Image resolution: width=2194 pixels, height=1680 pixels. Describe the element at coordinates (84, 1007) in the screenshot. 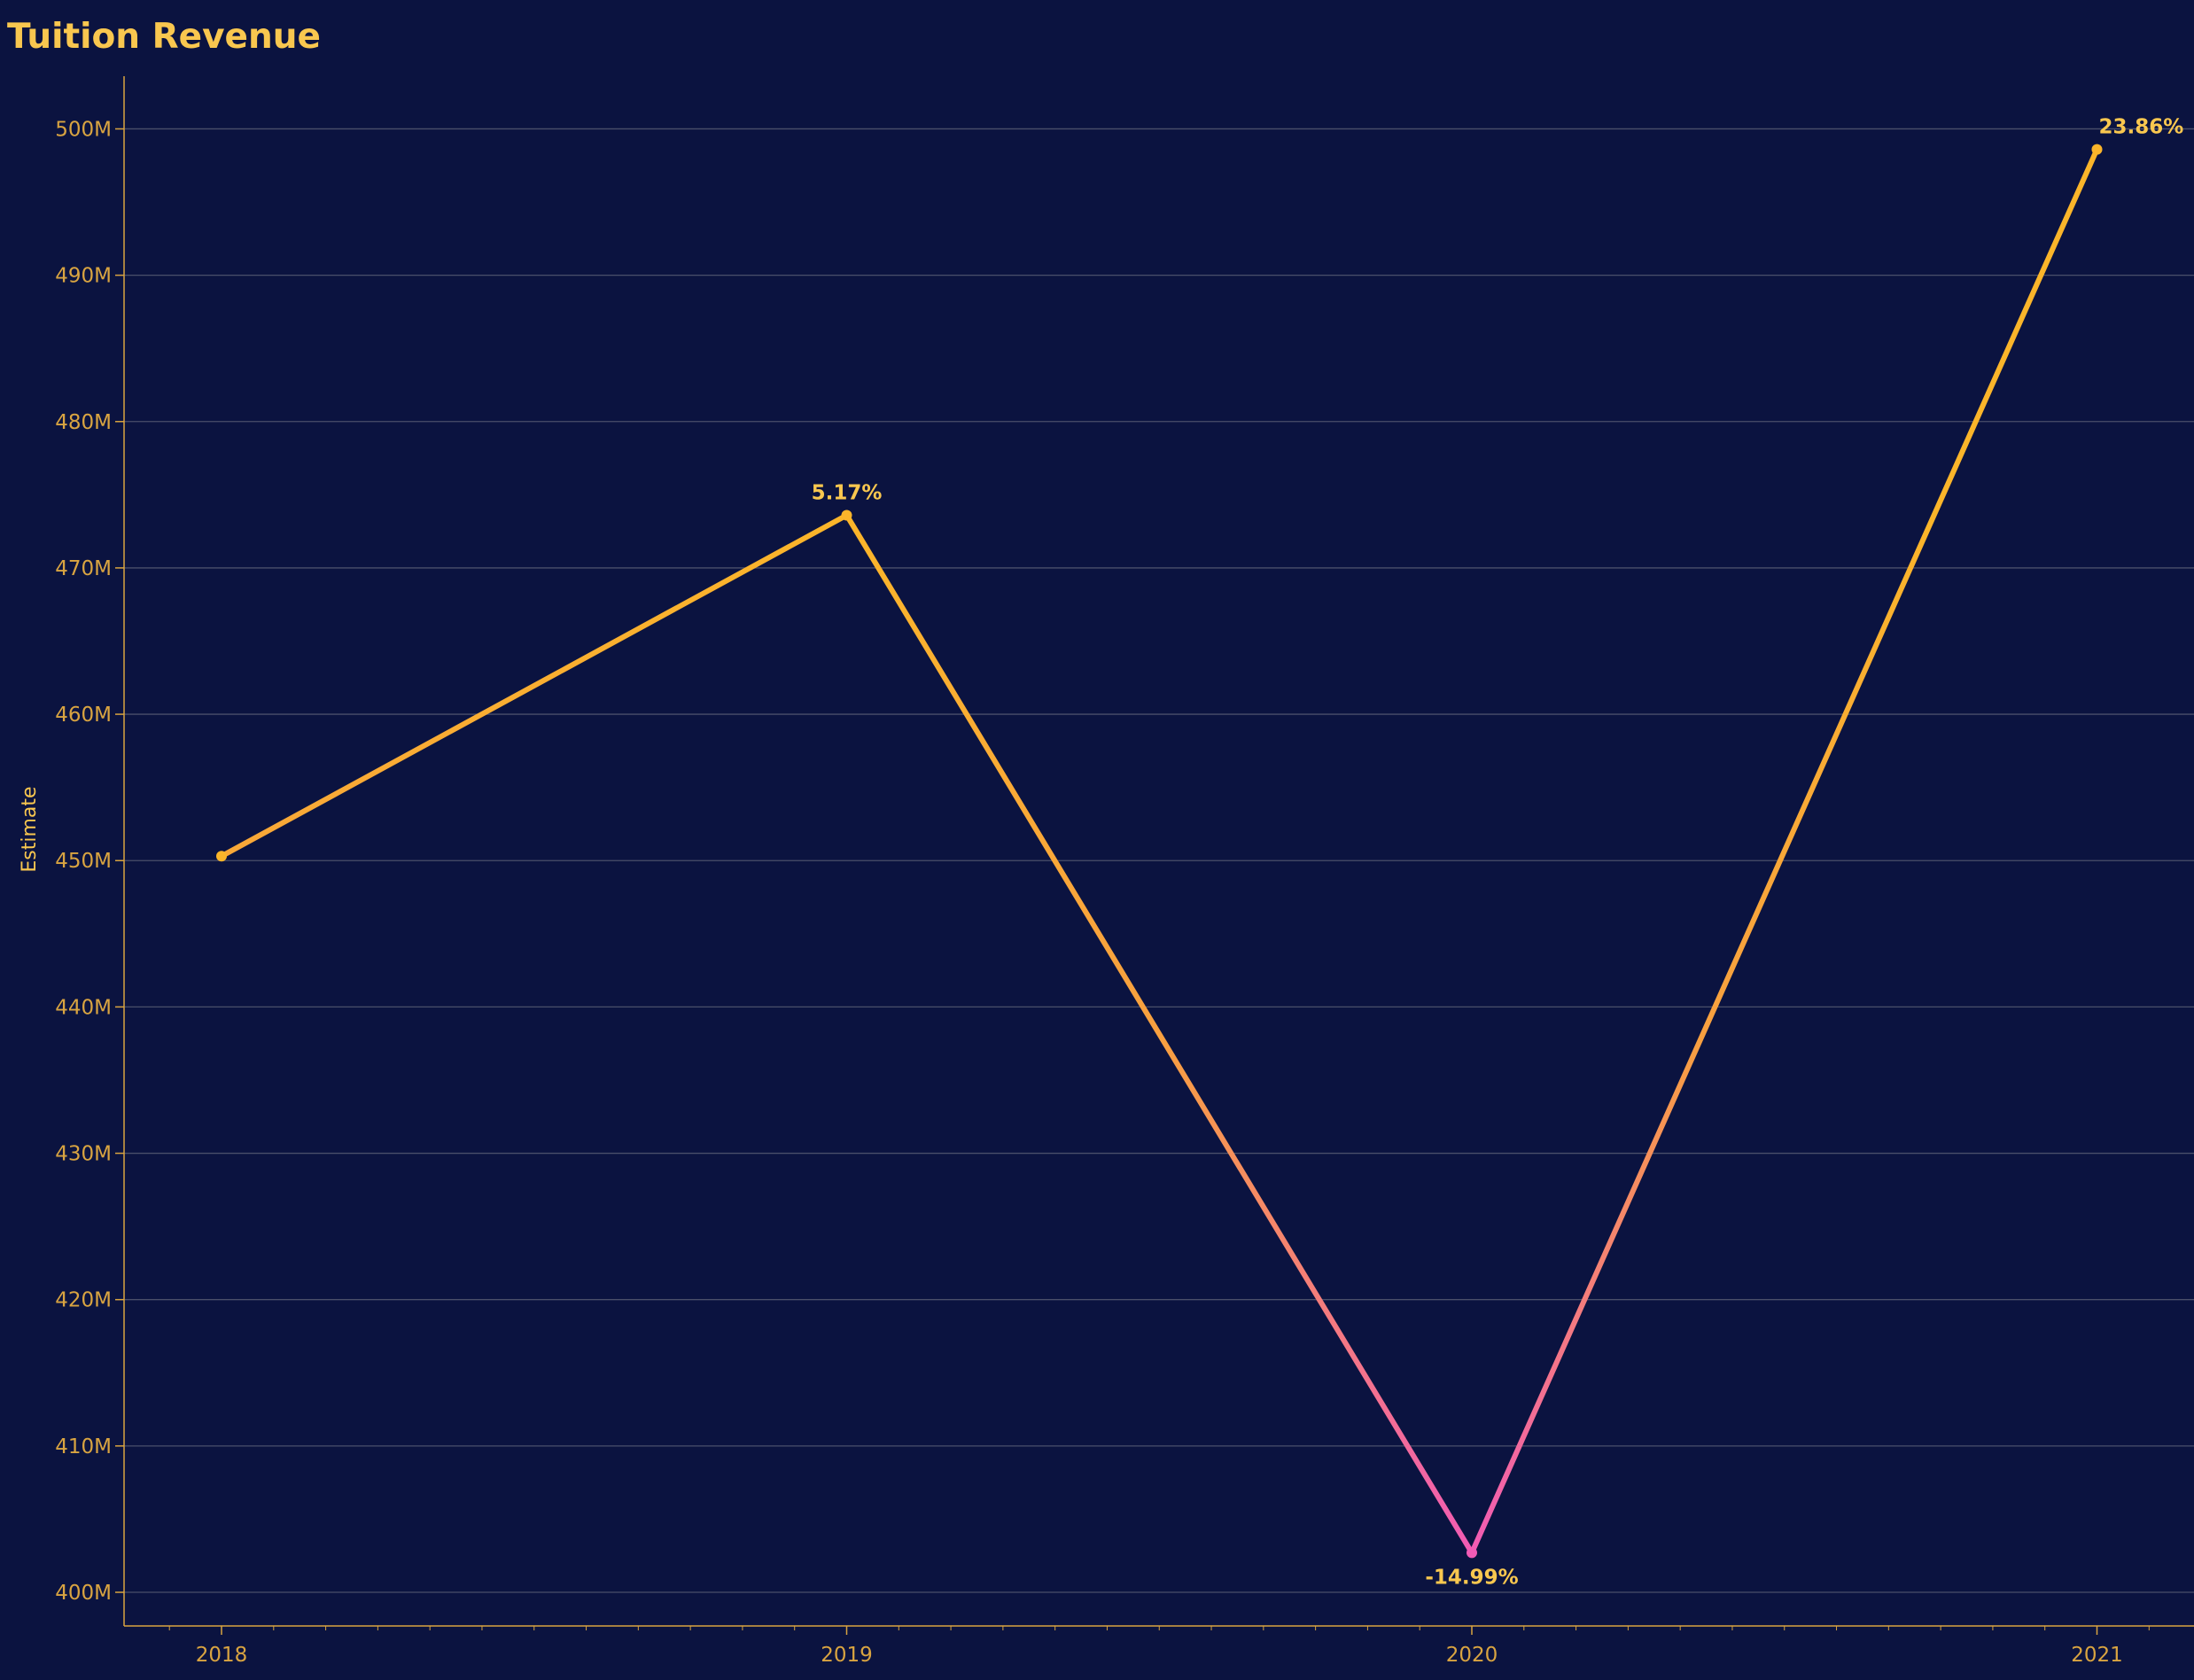

I see `y-tick-label: 440M` at that location.